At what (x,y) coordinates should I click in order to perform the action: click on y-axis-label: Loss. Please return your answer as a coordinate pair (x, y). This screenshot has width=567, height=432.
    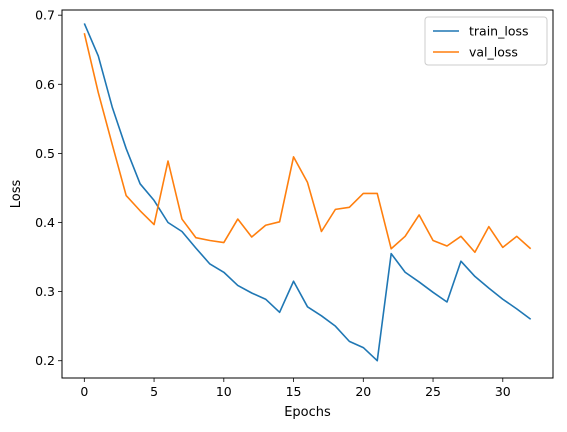
    Looking at the image, I should click on (16, 194).